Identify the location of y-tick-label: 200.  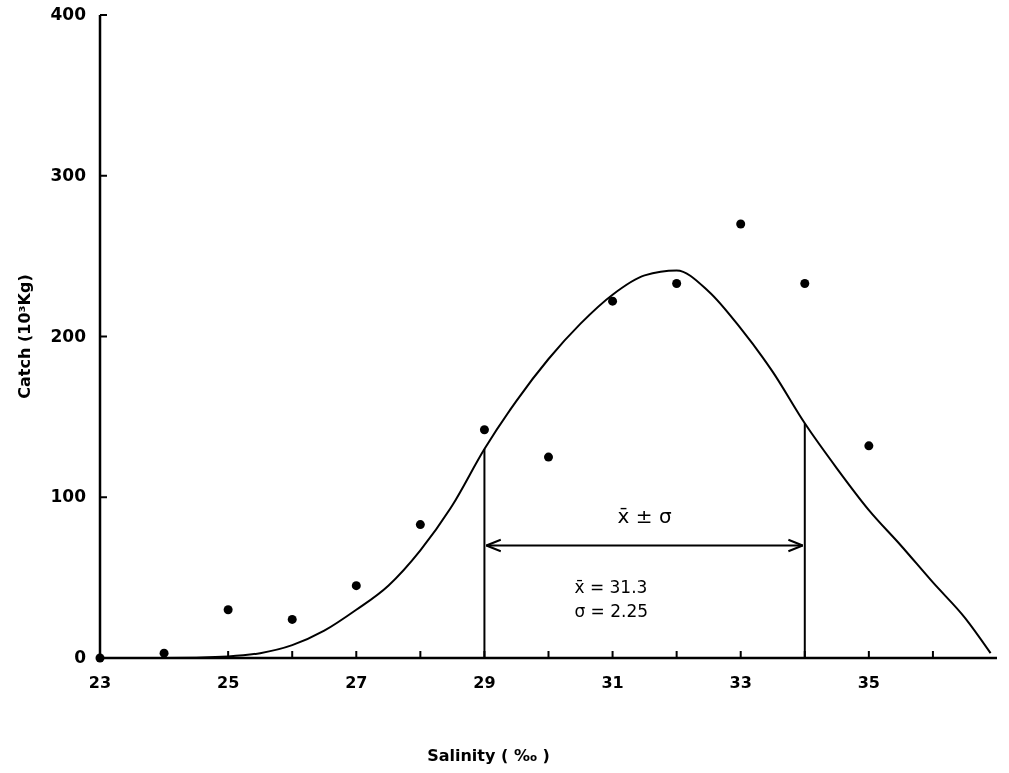
(68, 335).